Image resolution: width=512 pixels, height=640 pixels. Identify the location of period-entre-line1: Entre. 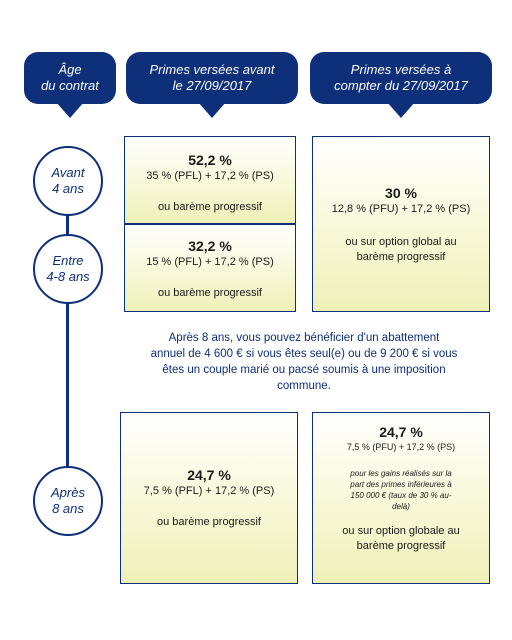
(68, 260).